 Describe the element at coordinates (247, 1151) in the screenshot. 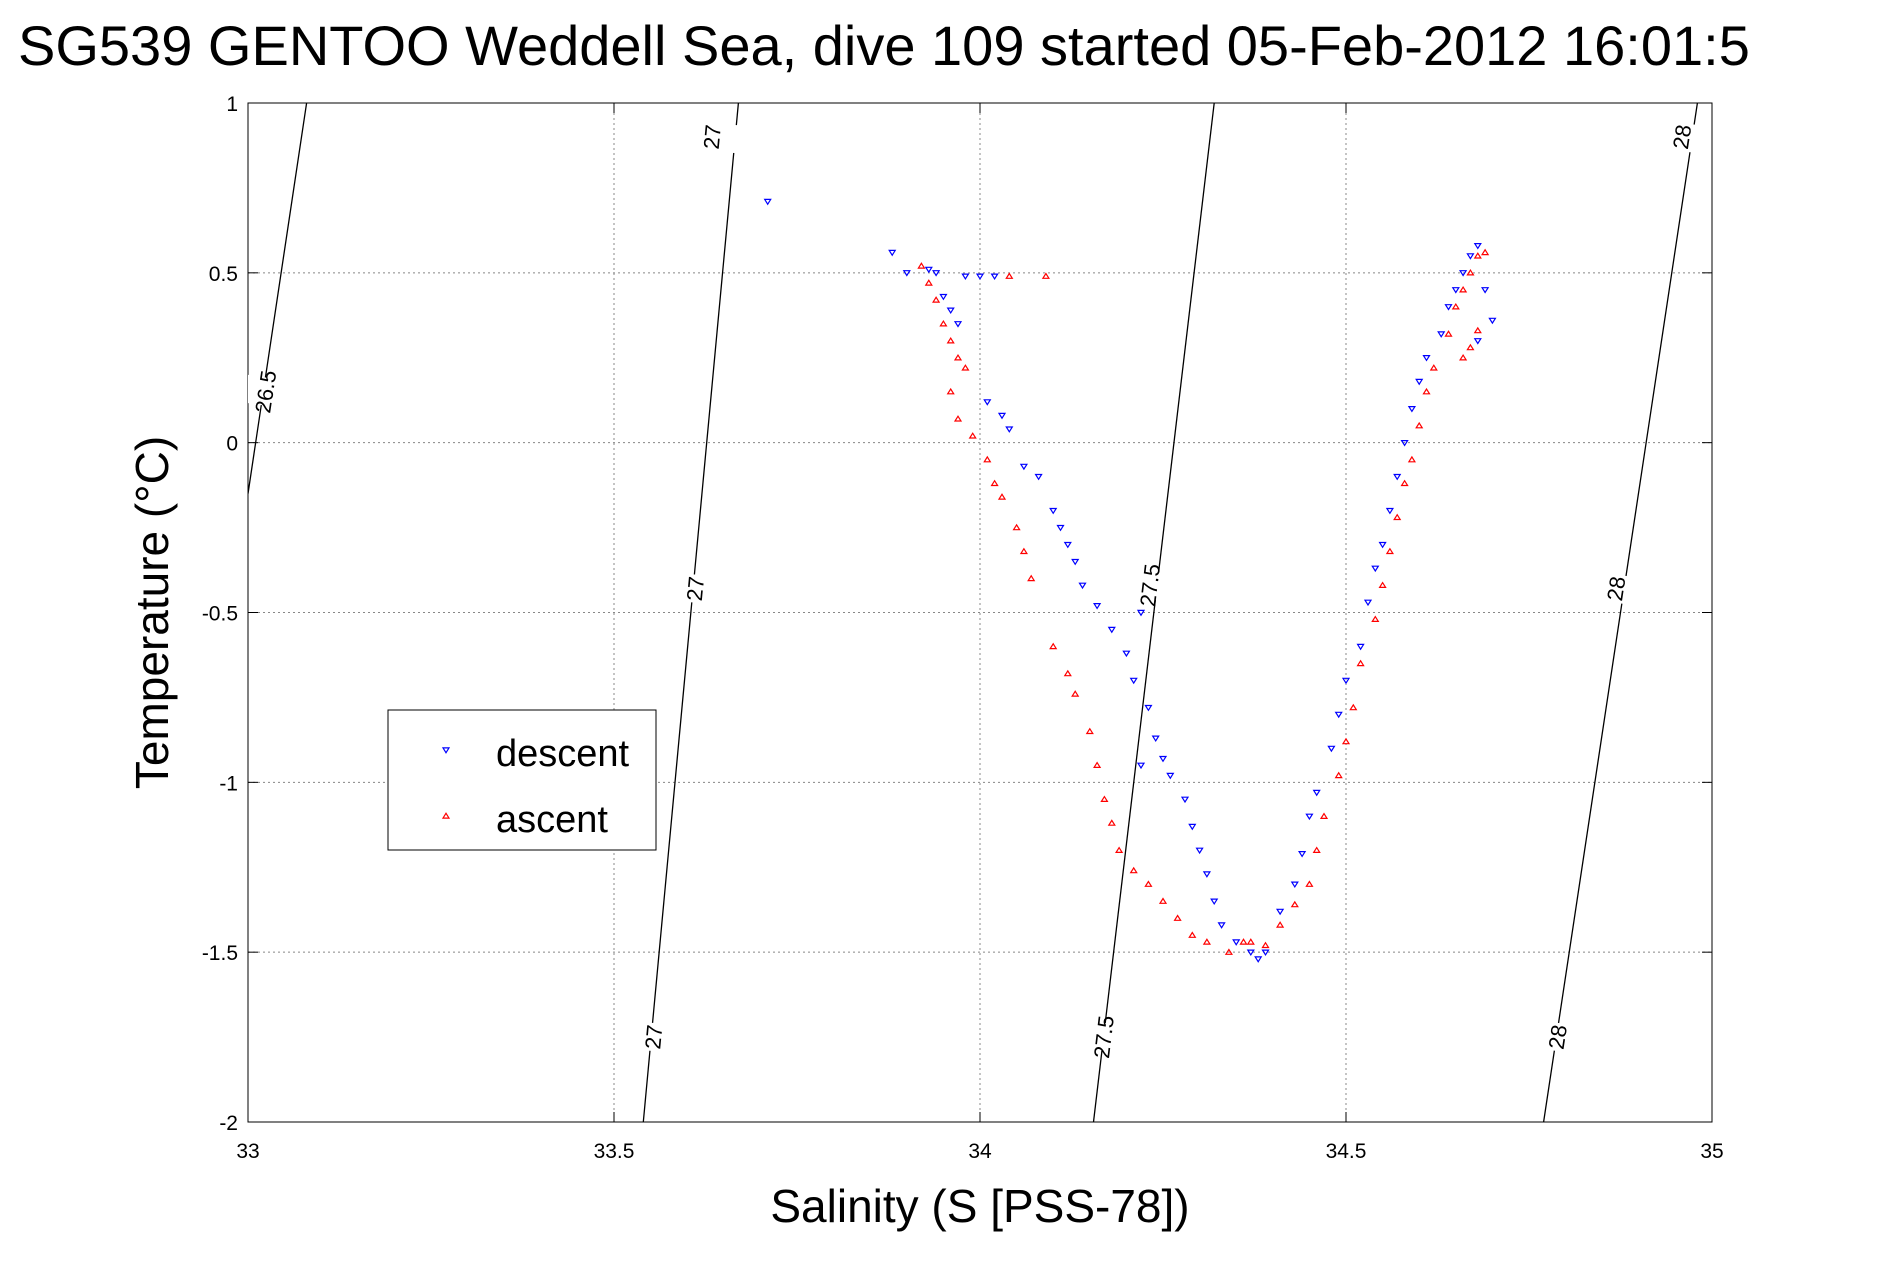

I see `x-tick-label: 33` at that location.